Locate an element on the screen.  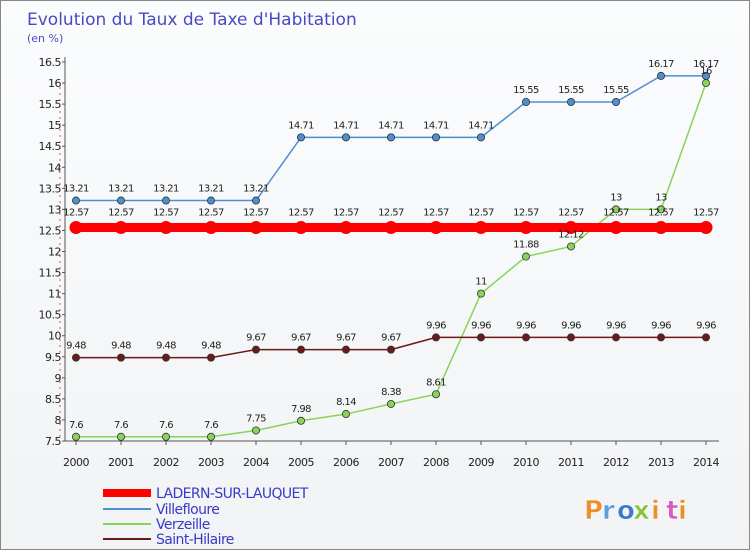
logo-letter: P is located at coordinates (594, 511).